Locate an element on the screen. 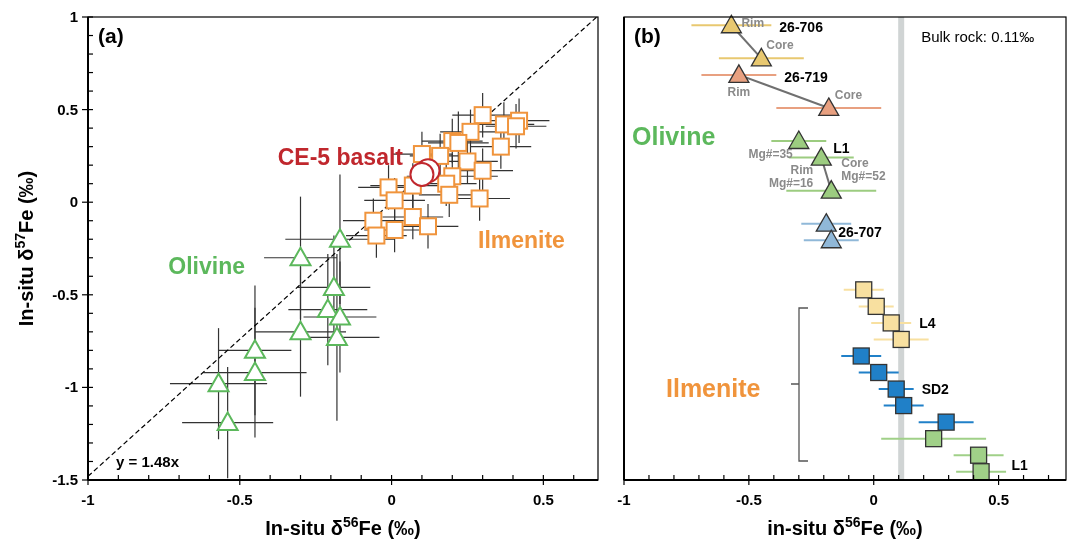  series-label: 26-706 is located at coordinates (801, 27).